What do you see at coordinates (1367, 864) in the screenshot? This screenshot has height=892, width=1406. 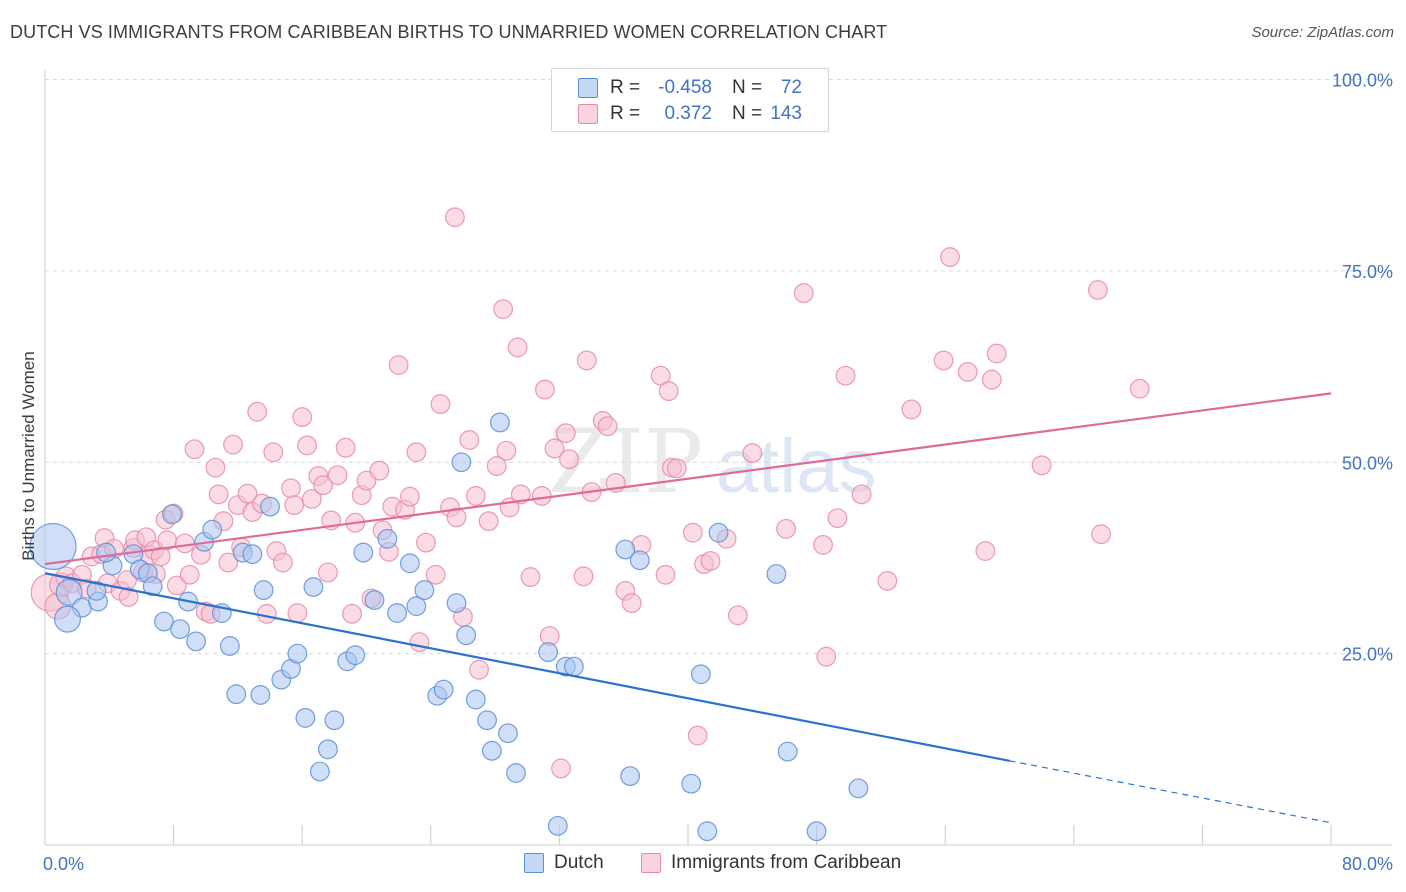 I see `x-tick-label: 80.0%` at bounding box center [1367, 864].